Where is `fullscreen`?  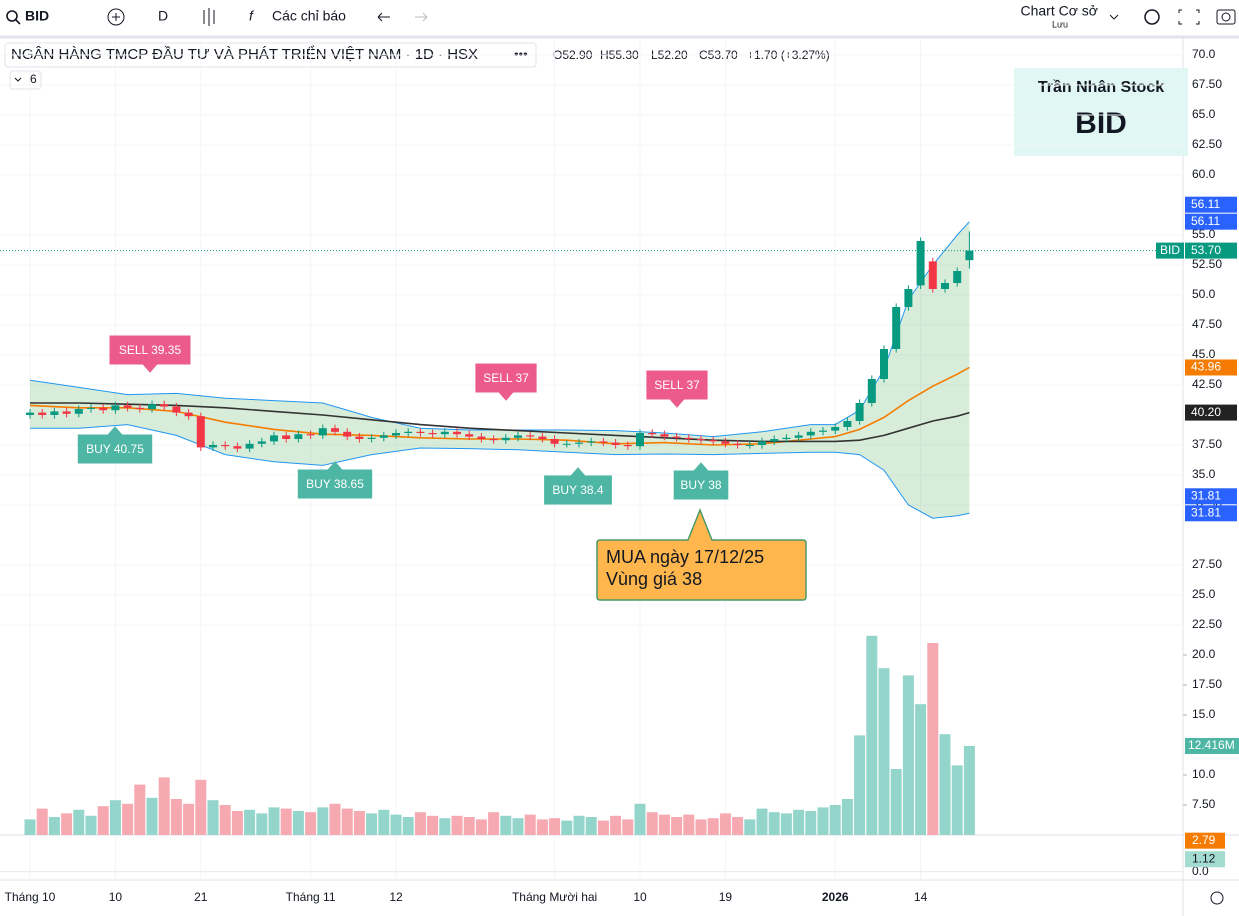
fullscreen is located at coordinates (1189, 17).